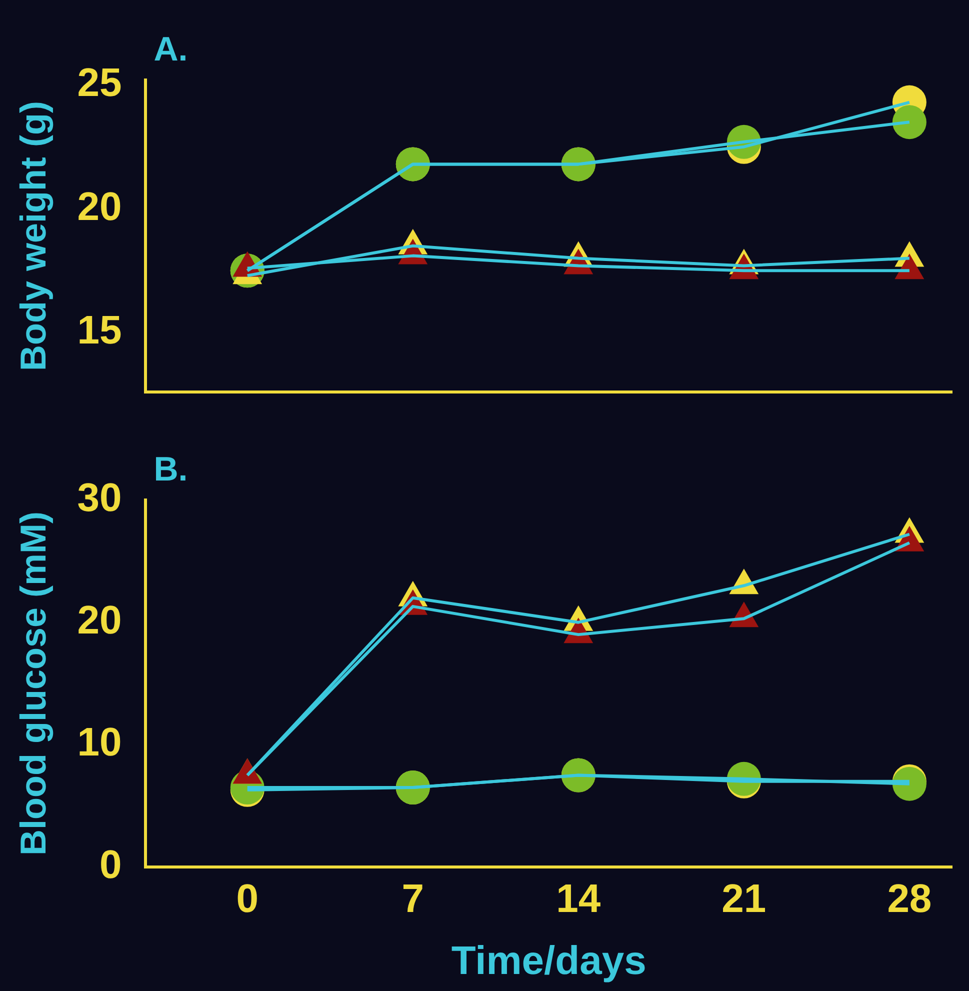 The width and height of the screenshot is (969, 991). I want to click on chart-title: A., so click(171, 49).